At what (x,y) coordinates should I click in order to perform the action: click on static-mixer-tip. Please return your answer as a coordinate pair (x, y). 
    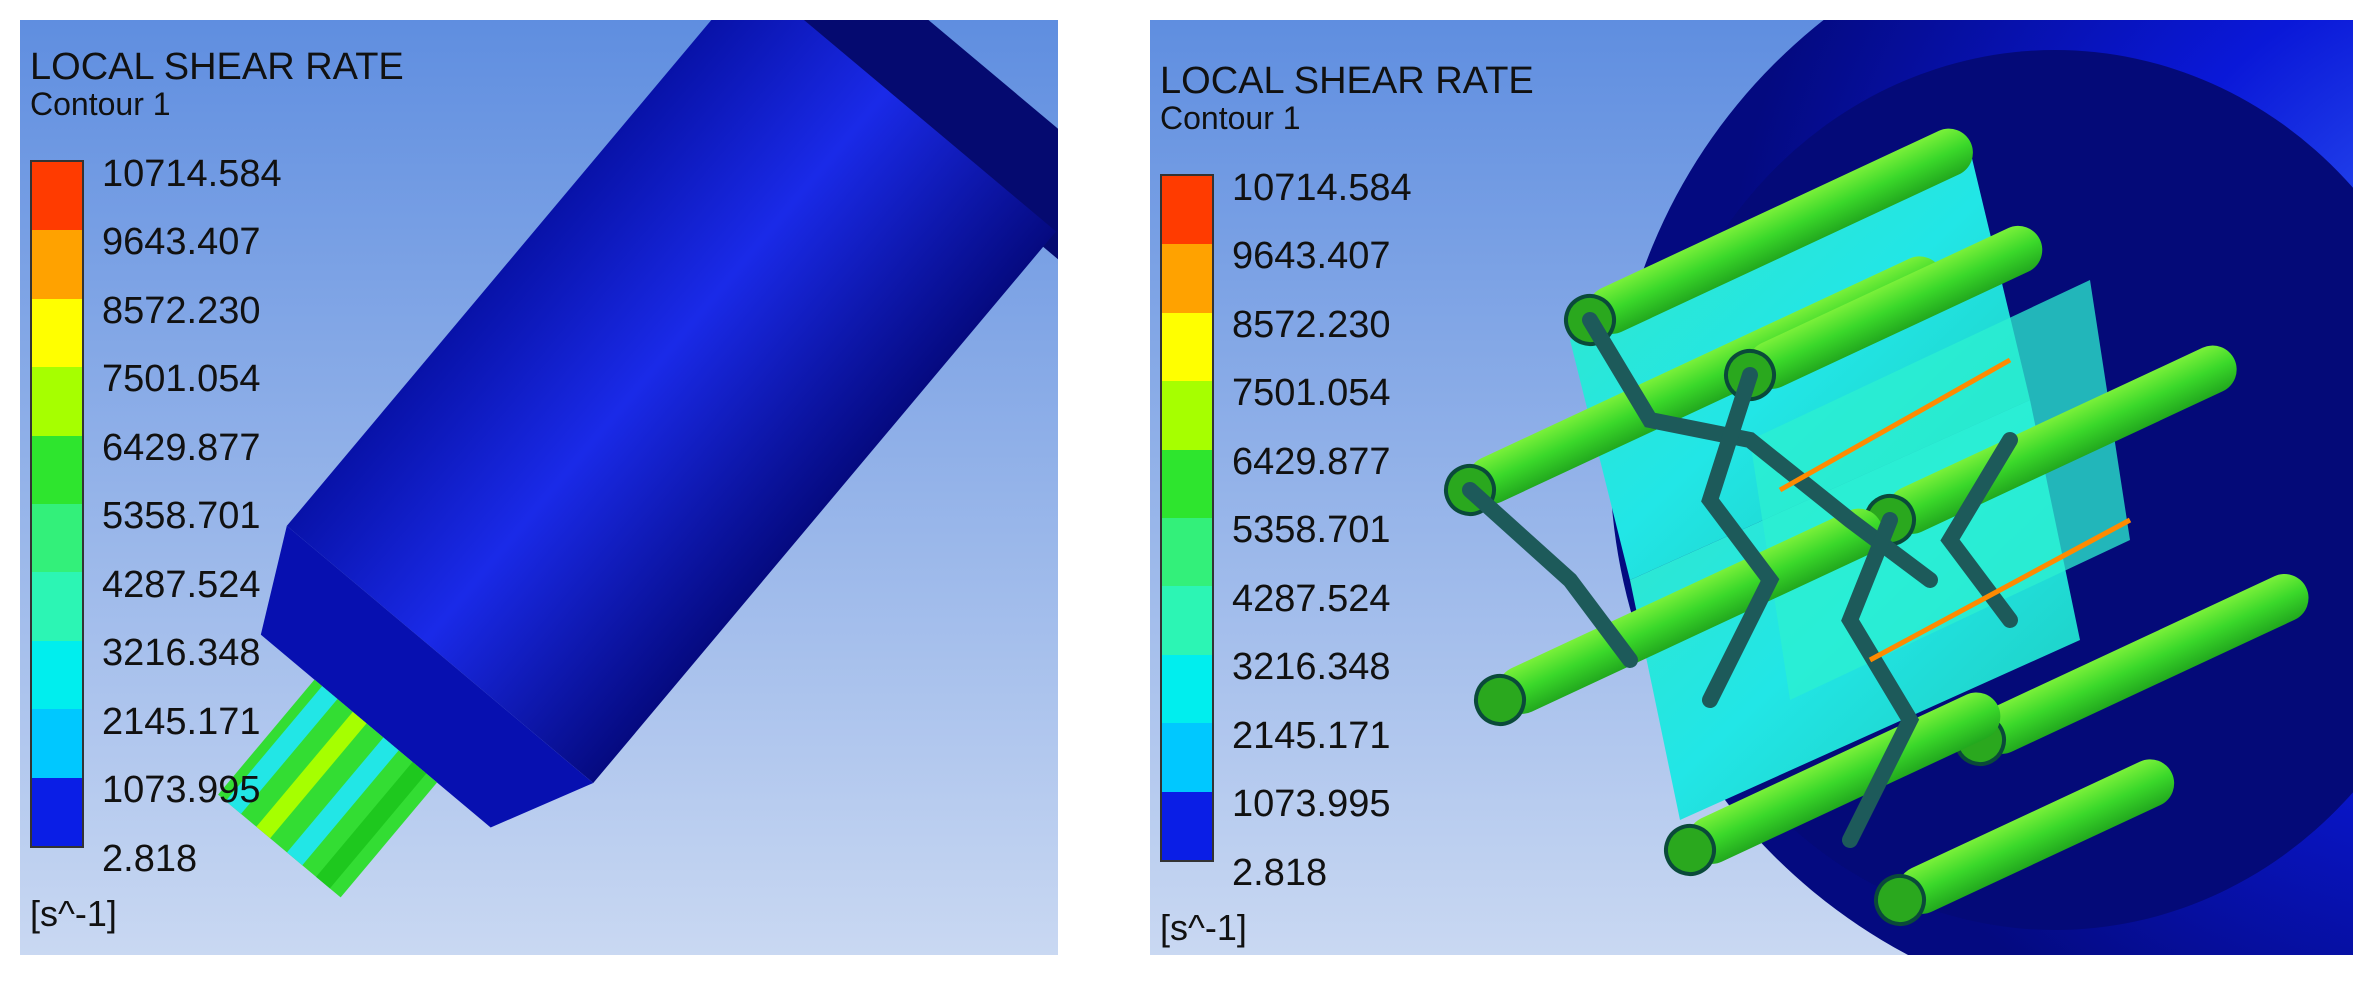
    Looking at the image, I should click on (328, 788).